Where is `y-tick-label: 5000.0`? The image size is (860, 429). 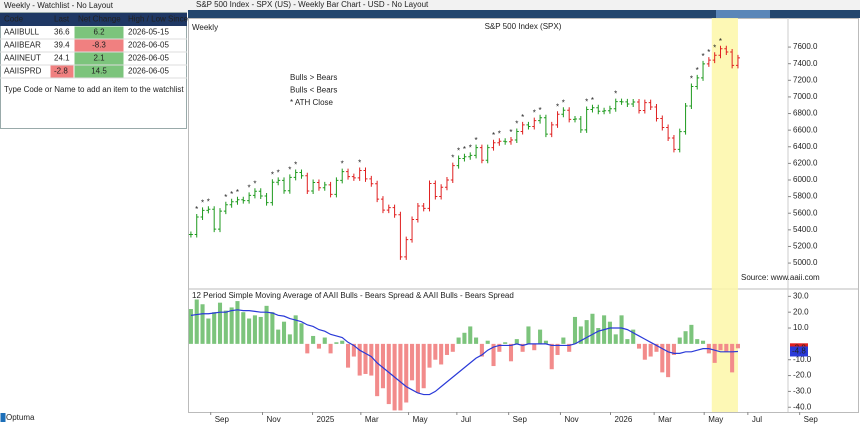
y-tick-label: 5000.0 is located at coordinates (805, 262).